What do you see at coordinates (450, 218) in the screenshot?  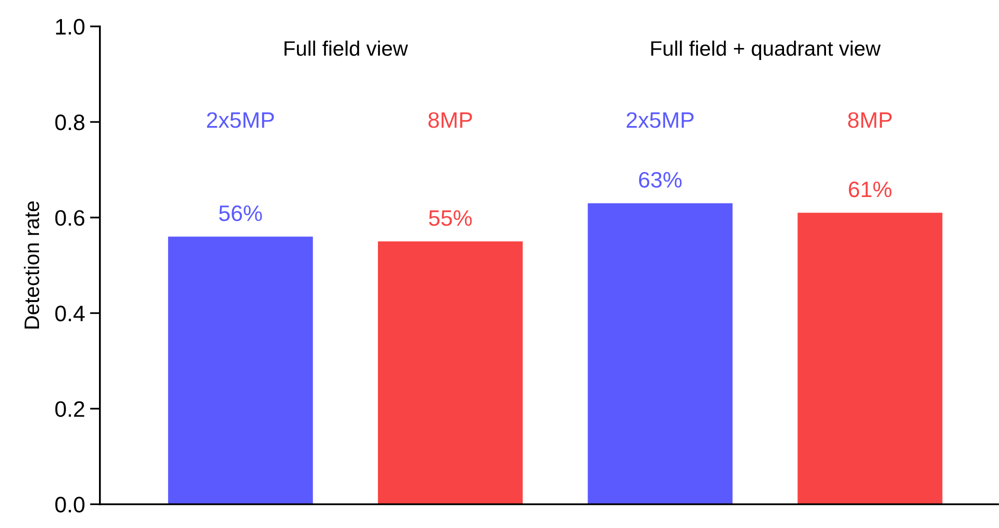 I see `data-label: 55%` at bounding box center [450, 218].